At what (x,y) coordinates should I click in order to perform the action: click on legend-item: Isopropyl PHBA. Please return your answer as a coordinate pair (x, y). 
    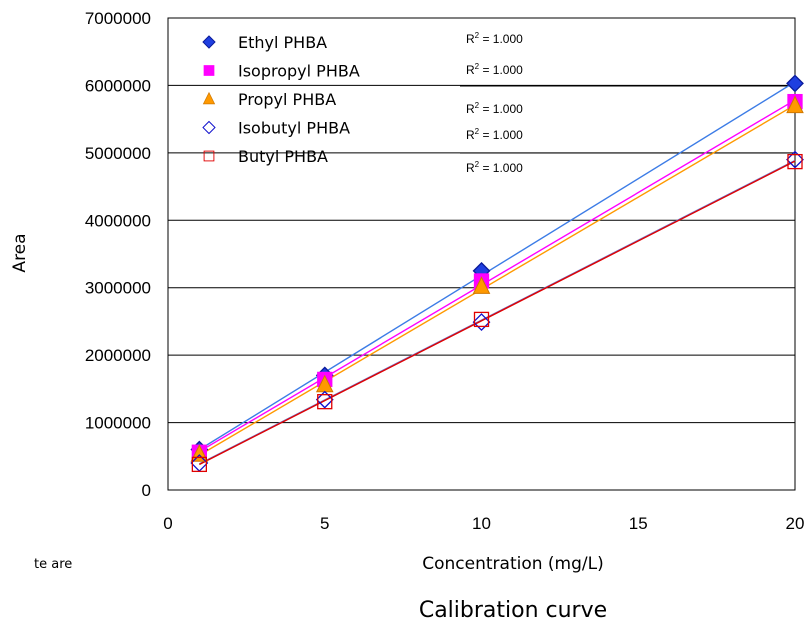
    Looking at the image, I should click on (281, 71).